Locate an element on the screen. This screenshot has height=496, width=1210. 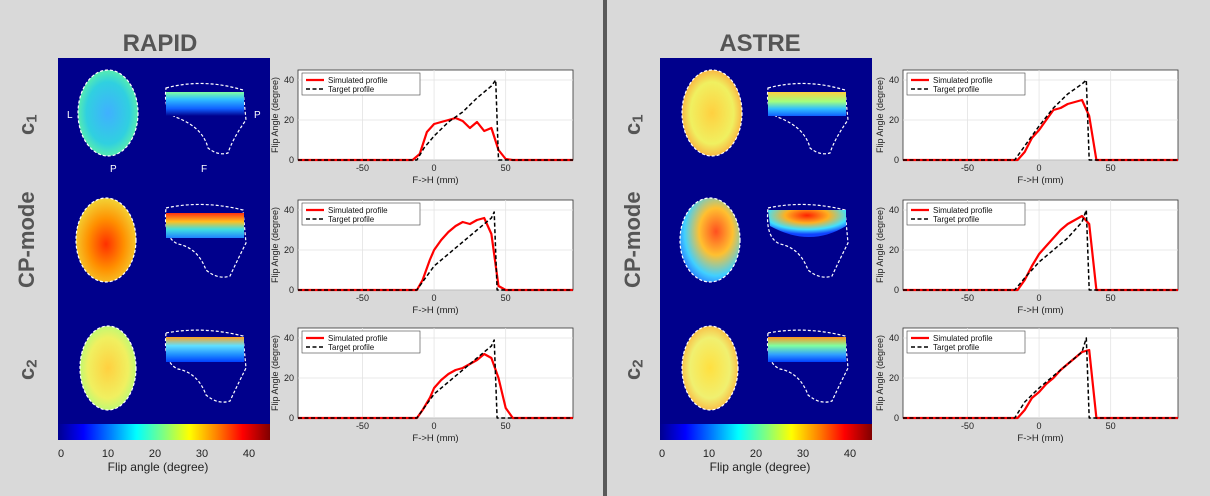
colorbar-astre is located at coordinates (766, 432).